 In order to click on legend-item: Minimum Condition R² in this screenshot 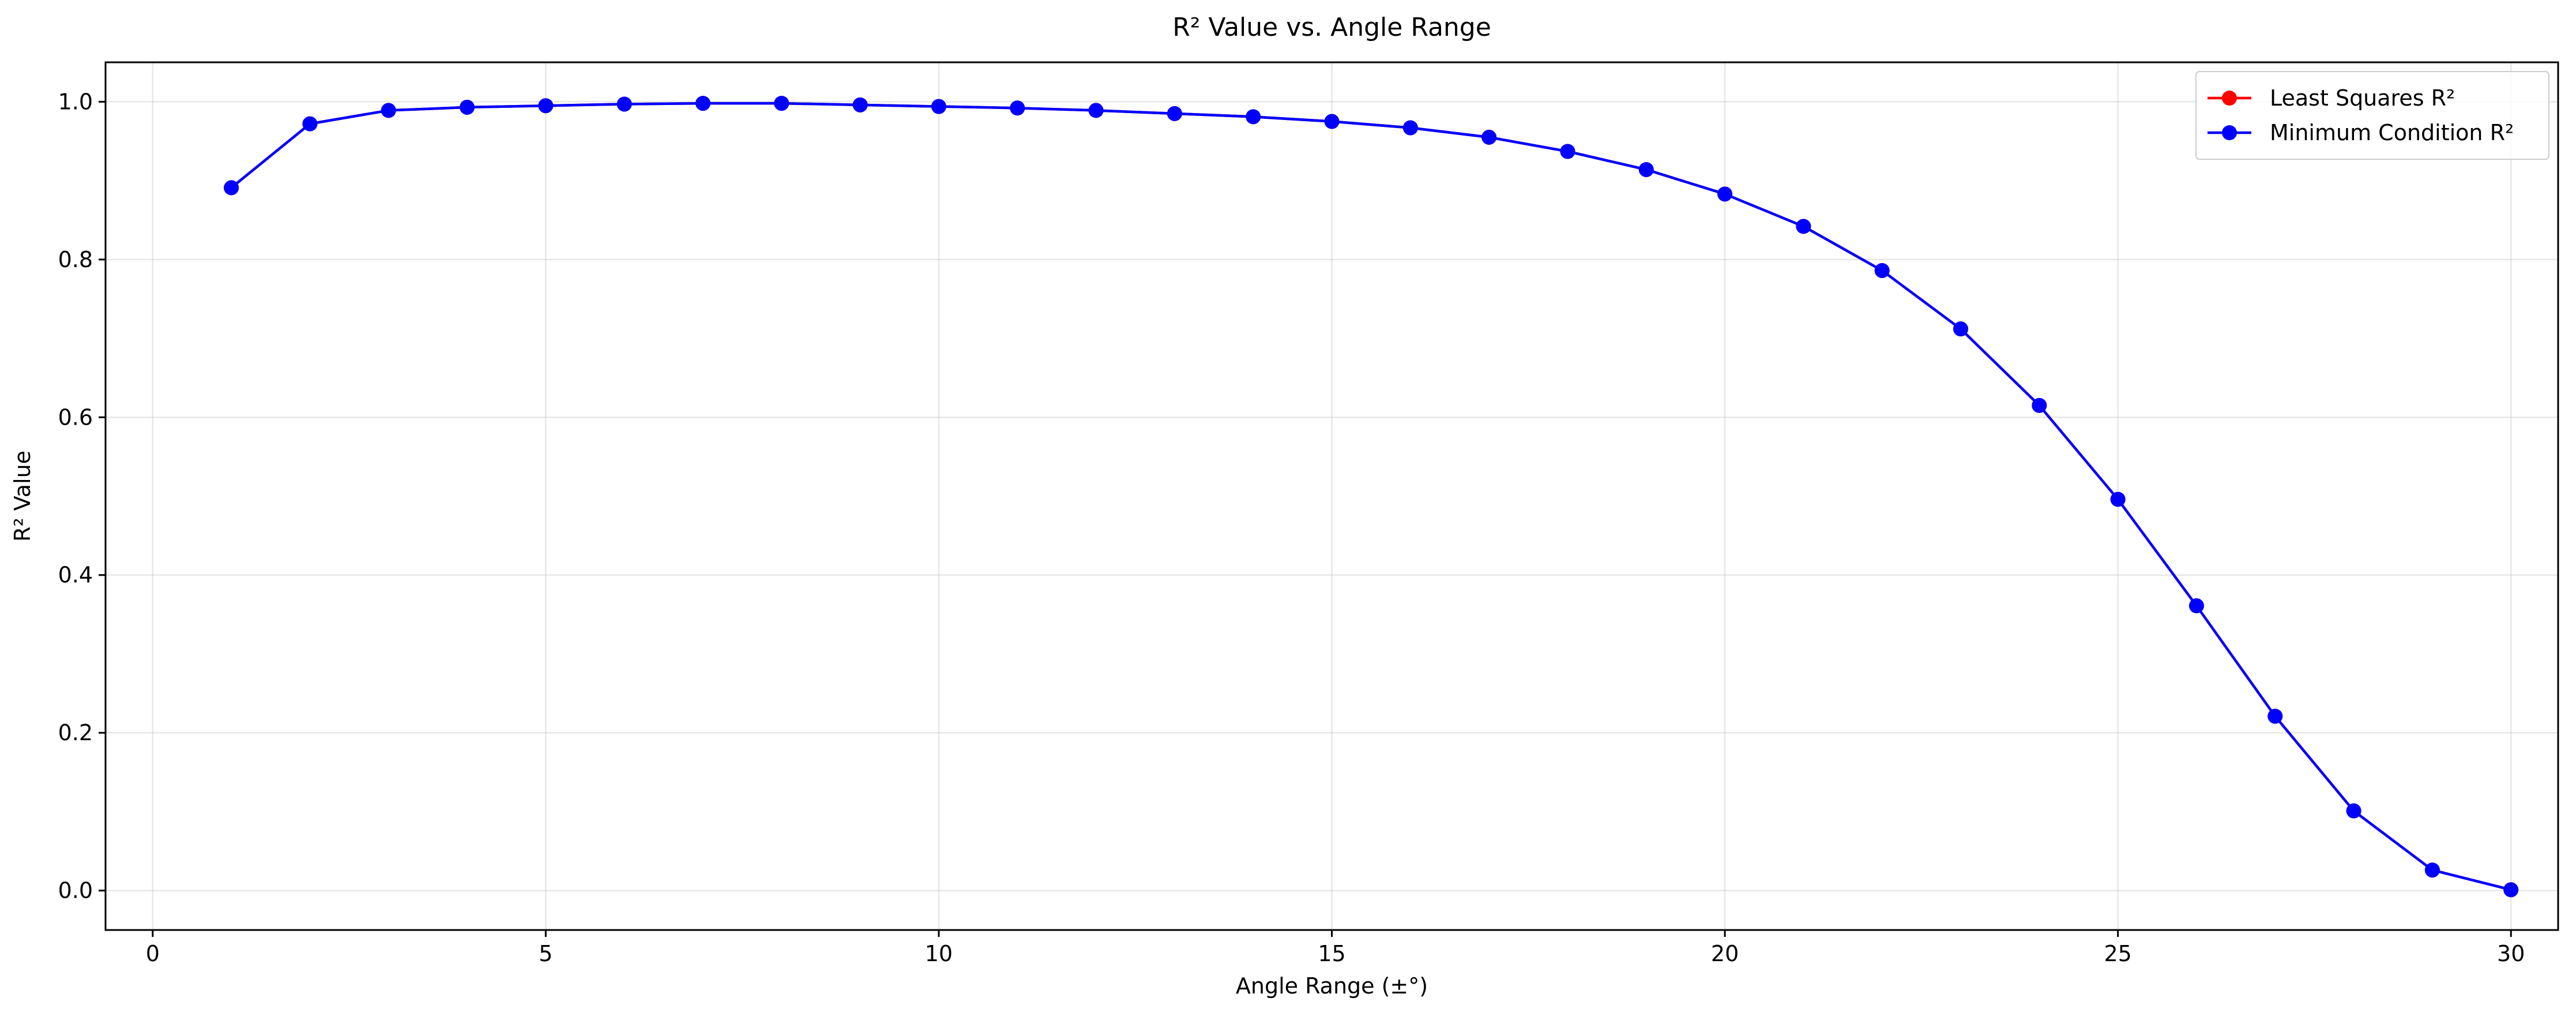, I will do `click(2361, 132)`.